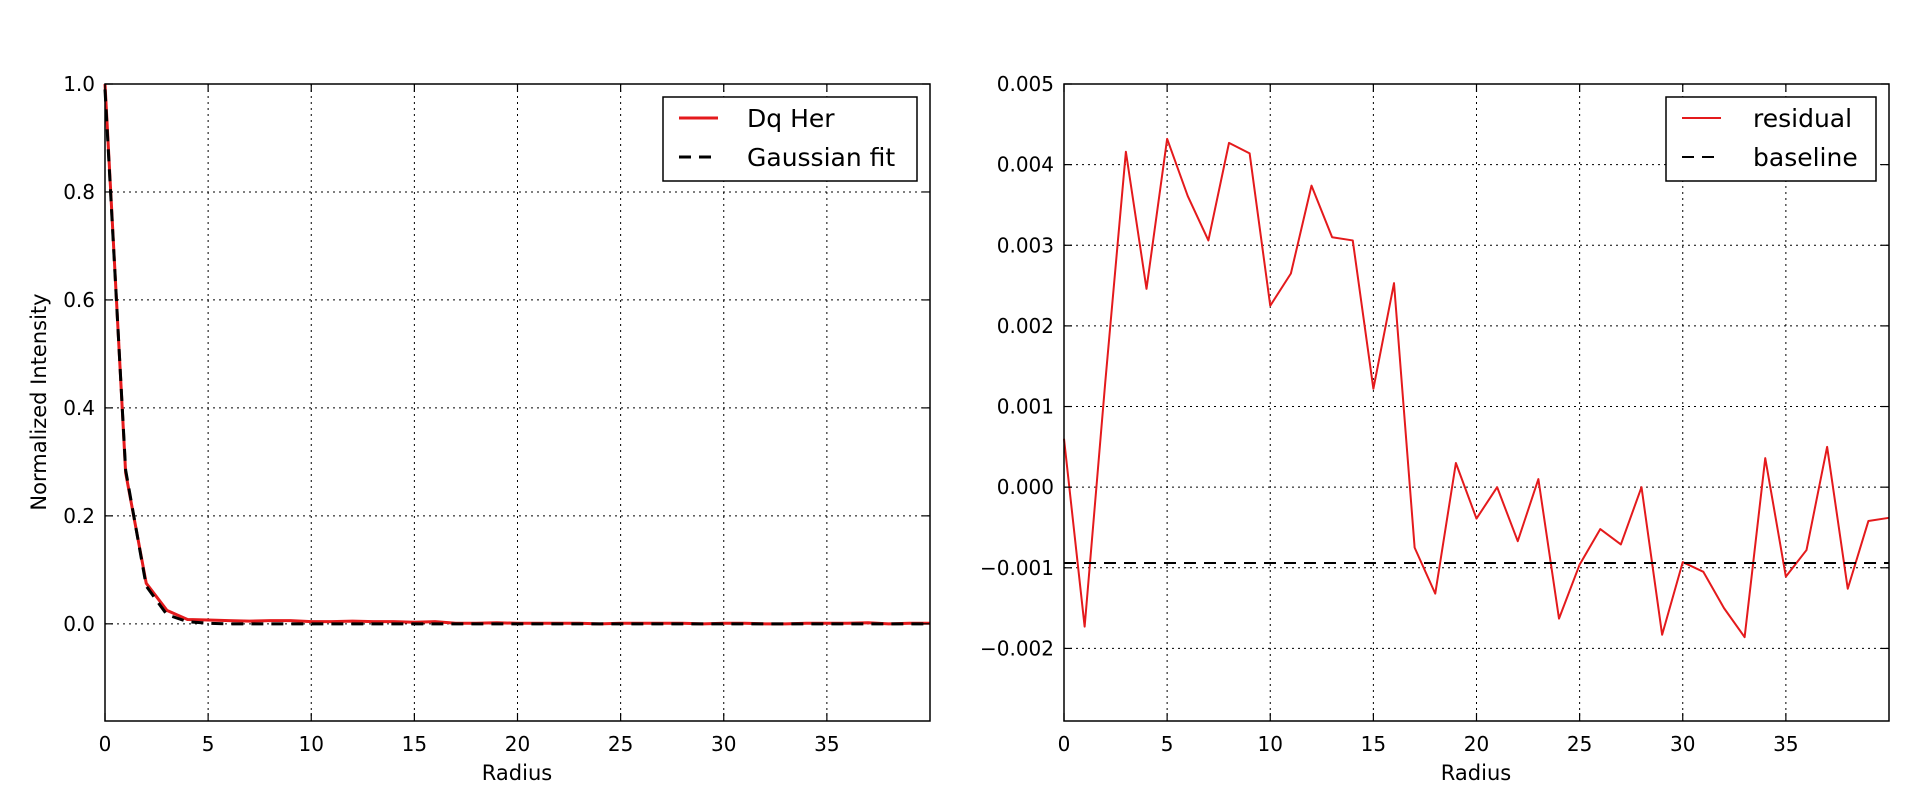 This screenshot has height=800, width=1920. I want to click on right-legend-box, so click(1771, 139).